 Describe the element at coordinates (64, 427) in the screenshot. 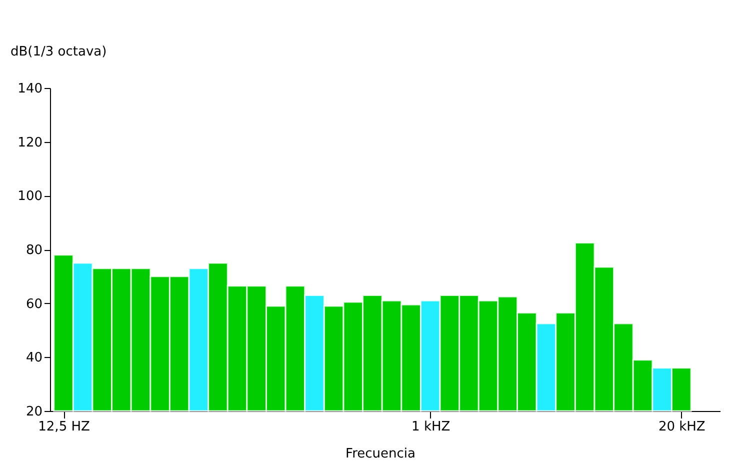

I see `x-tick-label: 12,5 HZ` at that location.